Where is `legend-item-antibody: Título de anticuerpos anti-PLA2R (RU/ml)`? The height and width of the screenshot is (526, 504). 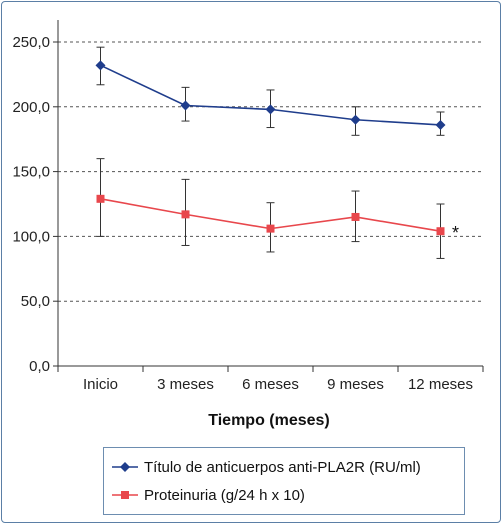
legend-item-antibody: Título de anticuerpos anti-PLA2R (RU/ml) is located at coordinates (266, 467).